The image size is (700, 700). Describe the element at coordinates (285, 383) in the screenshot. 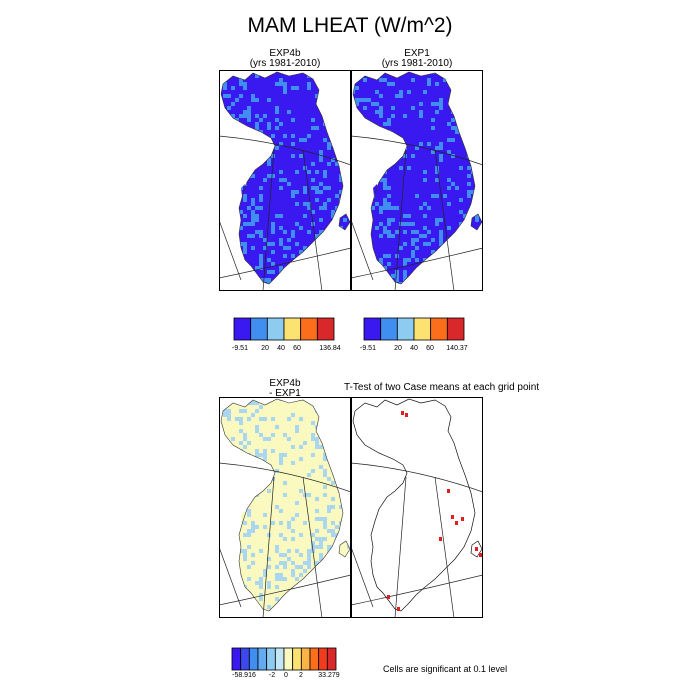

I see `panel-title-diff-line1: EXP4b` at that location.